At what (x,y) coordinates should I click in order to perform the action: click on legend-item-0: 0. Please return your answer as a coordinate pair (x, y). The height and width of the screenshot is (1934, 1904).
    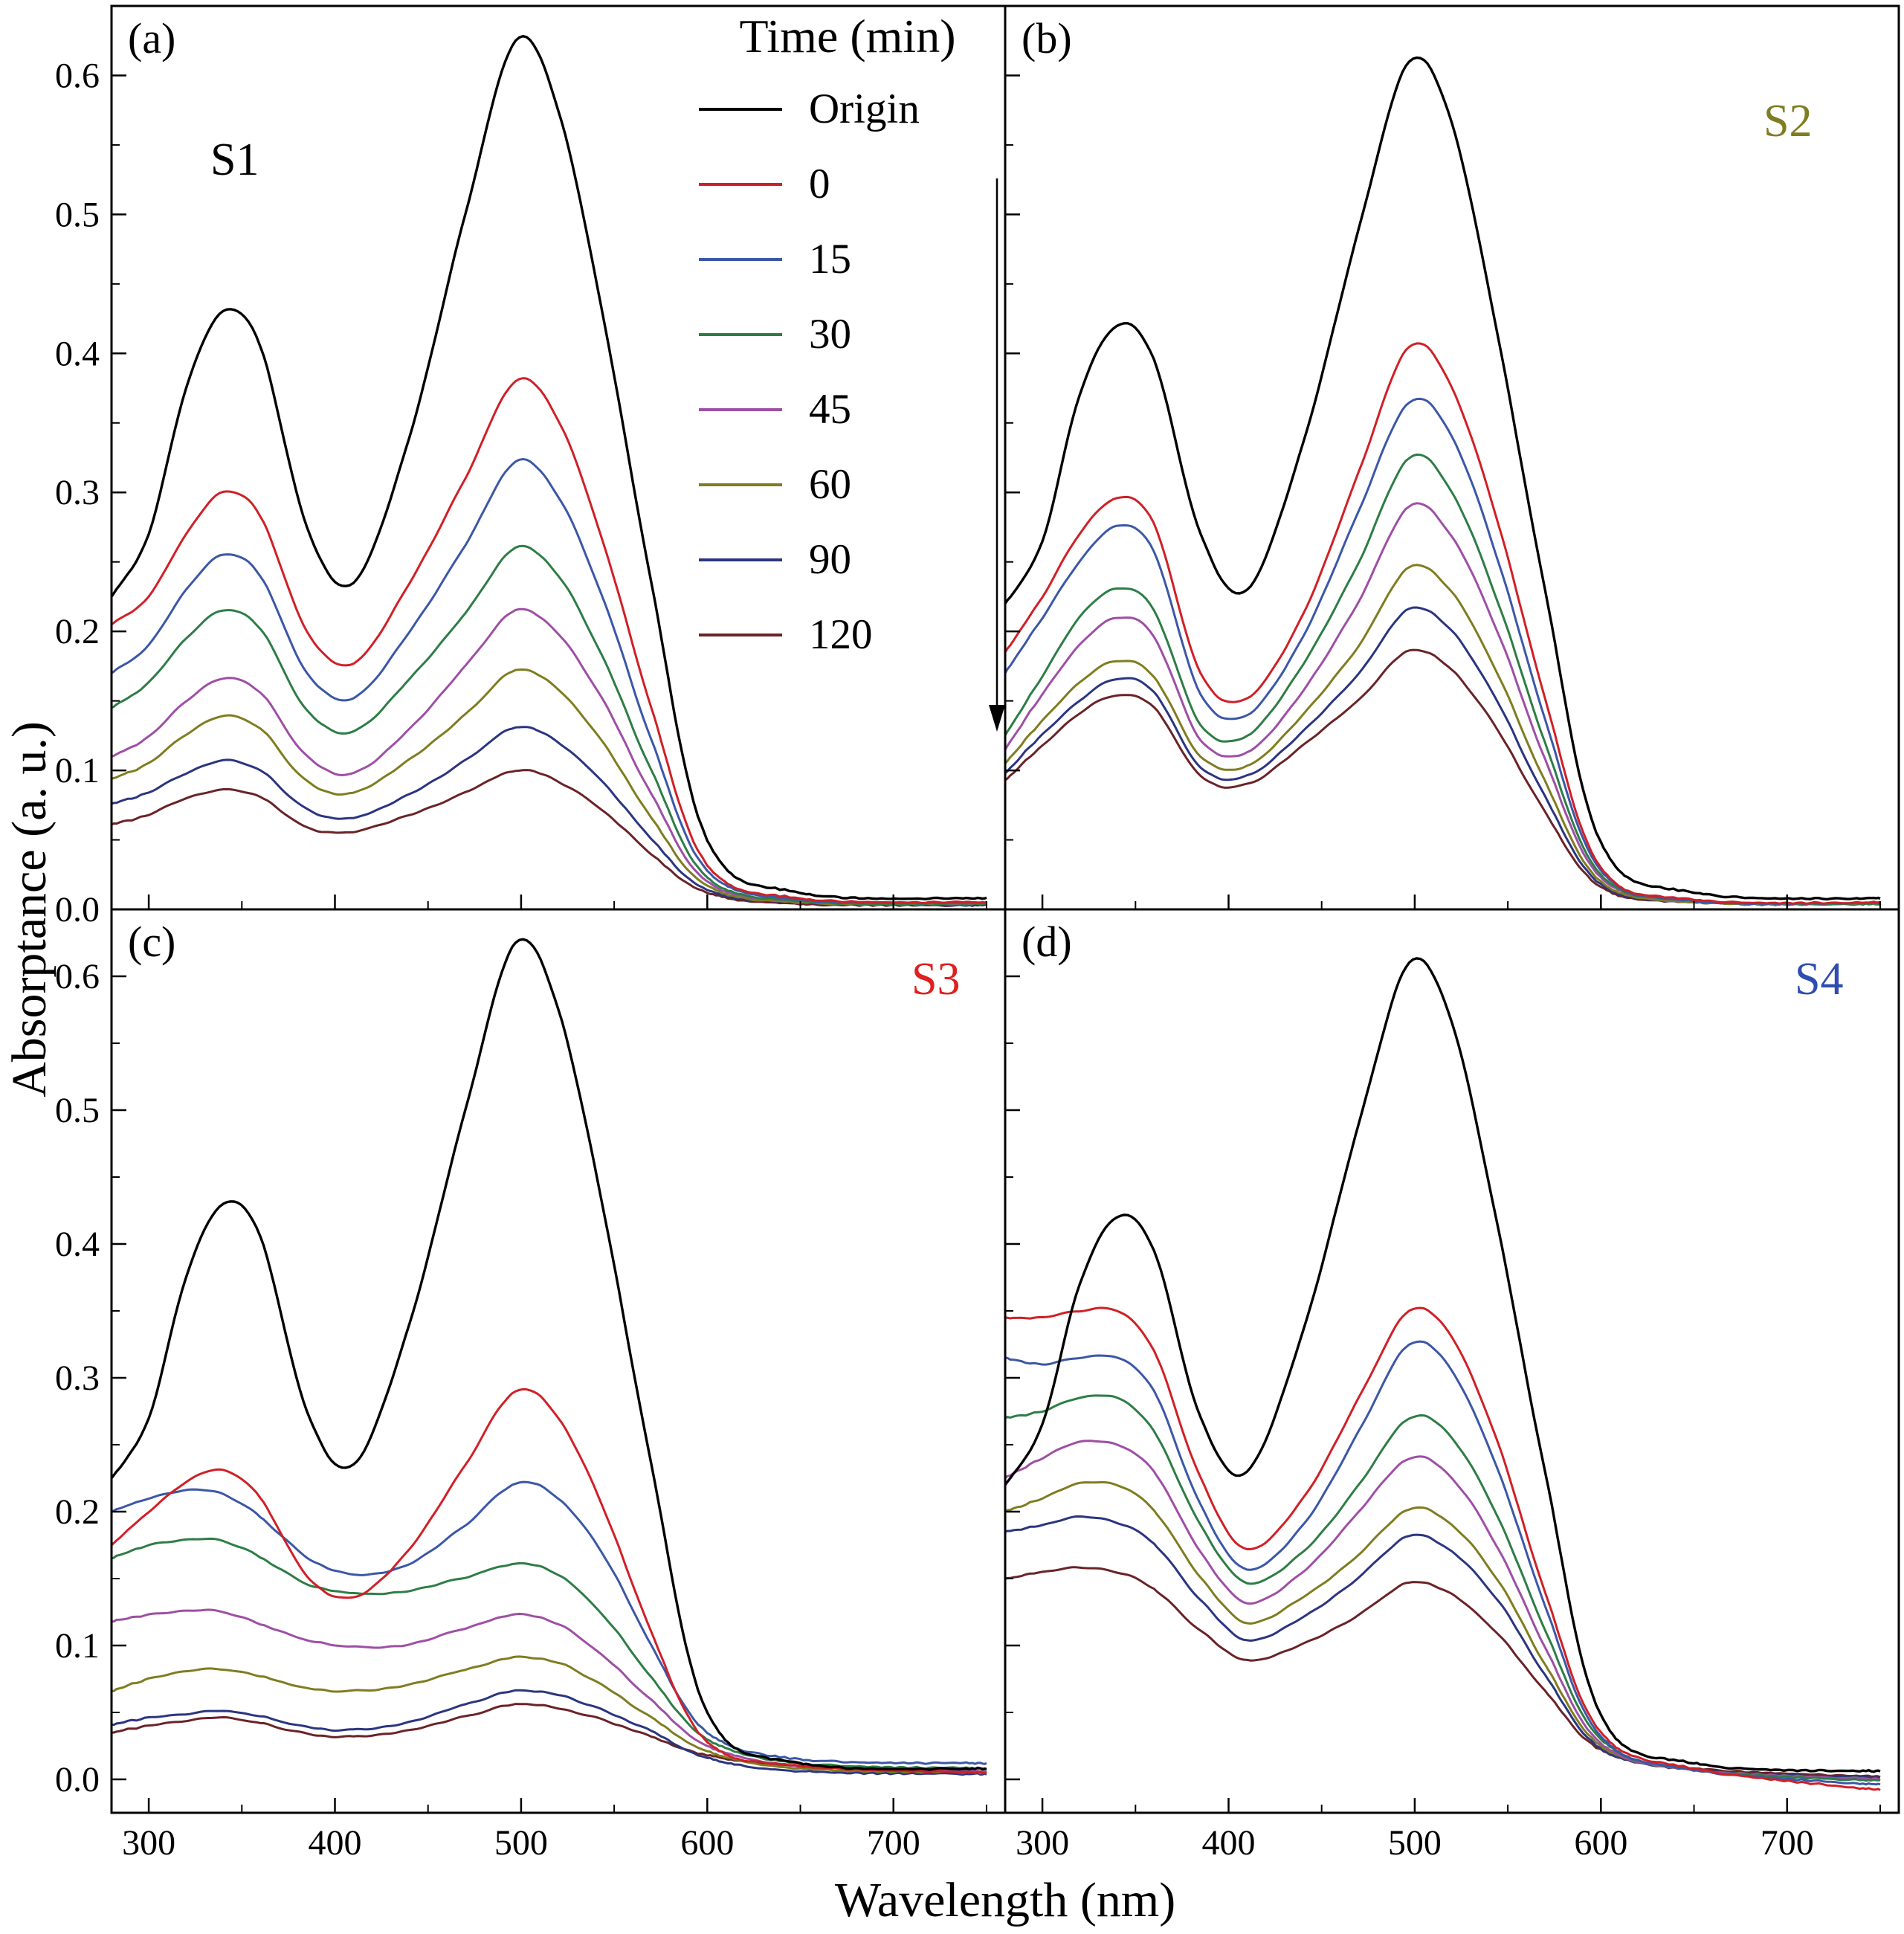
    Looking at the image, I should click on (848, 184).